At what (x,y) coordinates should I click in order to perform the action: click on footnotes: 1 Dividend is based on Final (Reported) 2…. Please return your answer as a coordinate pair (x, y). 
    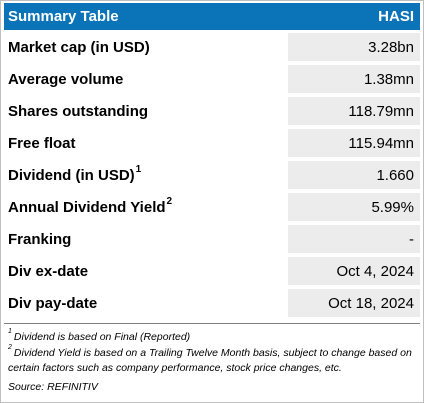
    Looking at the image, I should click on (212, 351).